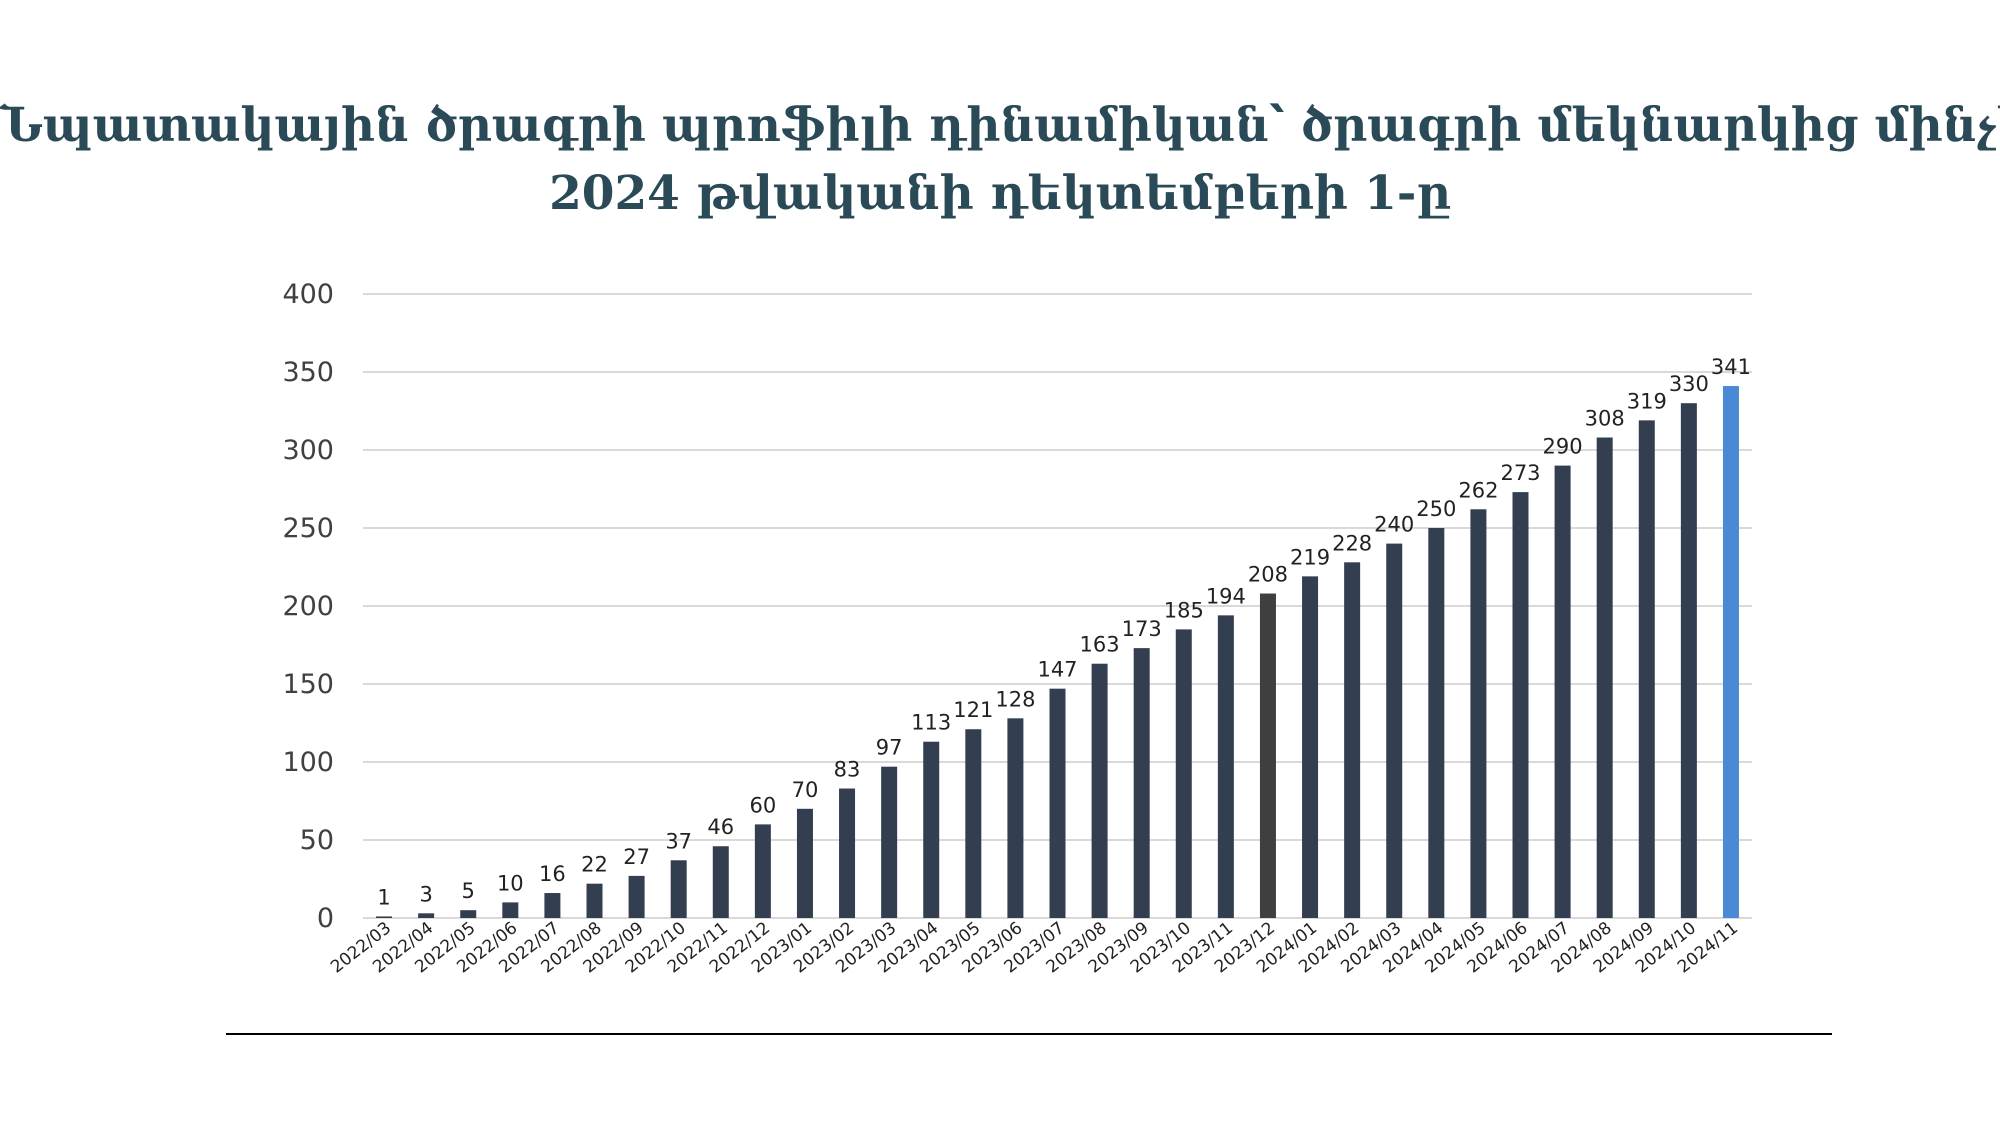  Describe the element at coordinates (847, 770) in the screenshot. I see `data-label: 83` at that location.